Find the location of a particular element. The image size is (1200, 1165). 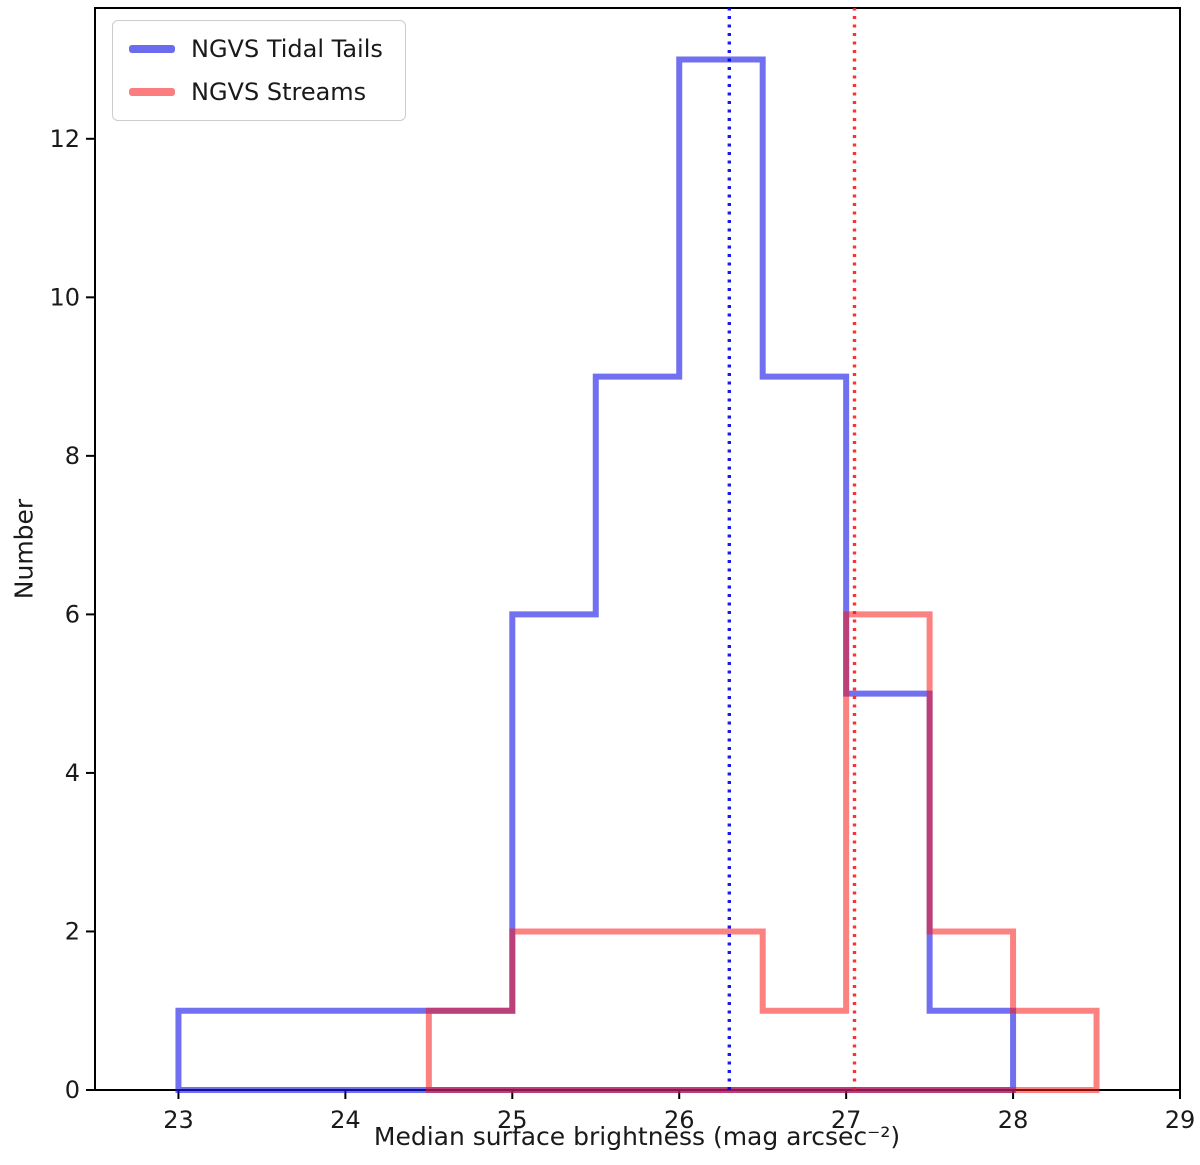

legend-item-1: NGVS Streams is located at coordinates (256, 92).